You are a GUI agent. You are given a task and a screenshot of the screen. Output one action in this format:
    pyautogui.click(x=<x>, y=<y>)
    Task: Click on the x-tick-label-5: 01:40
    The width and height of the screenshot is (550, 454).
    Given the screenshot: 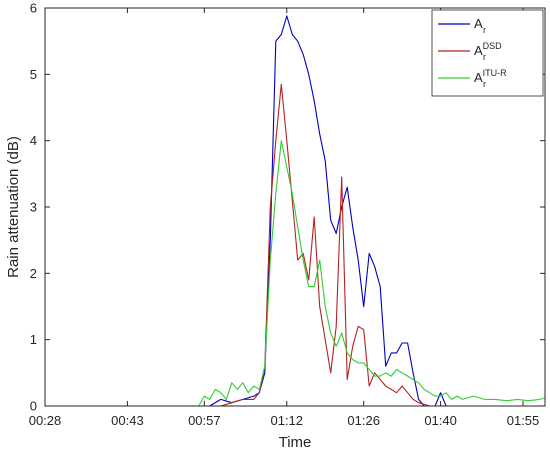 What is the action you would take?
    pyautogui.click(x=440, y=420)
    